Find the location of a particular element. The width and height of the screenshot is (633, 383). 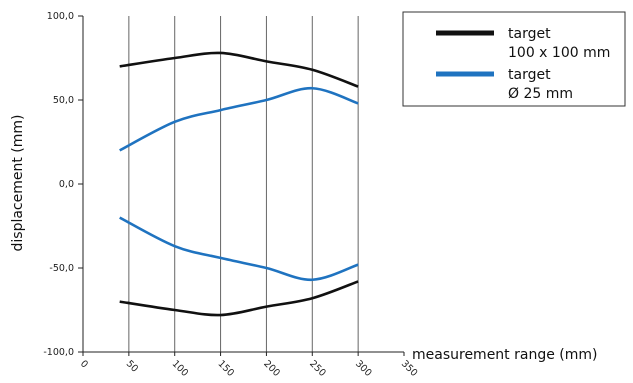

legend: target 100 x 100 mm target Ø 25 mm is located at coordinates (514, 59).